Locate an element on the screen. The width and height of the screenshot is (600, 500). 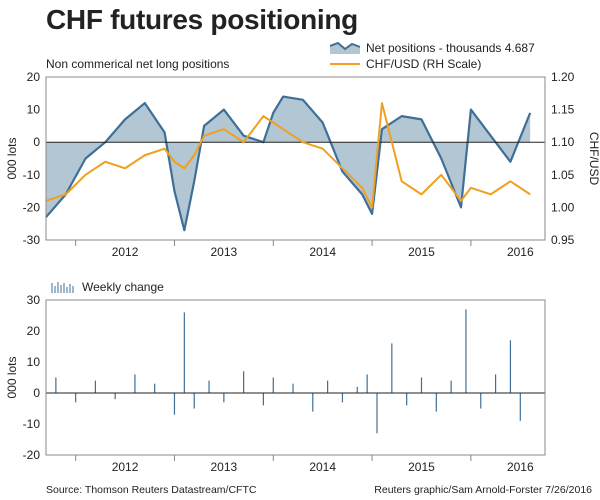
net-swatch-icon is located at coordinates (345, 48).